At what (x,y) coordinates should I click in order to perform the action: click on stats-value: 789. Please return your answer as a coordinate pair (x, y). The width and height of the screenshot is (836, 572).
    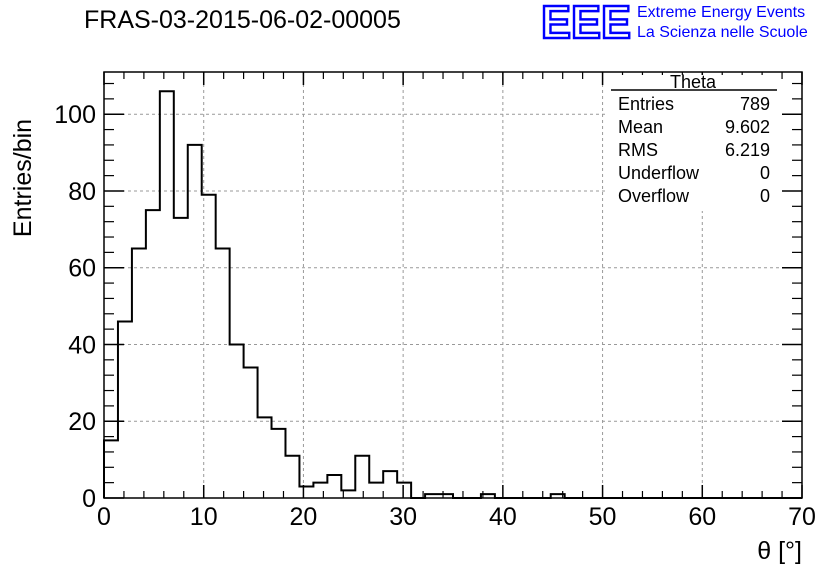
    Looking at the image, I should click on (755, 104).